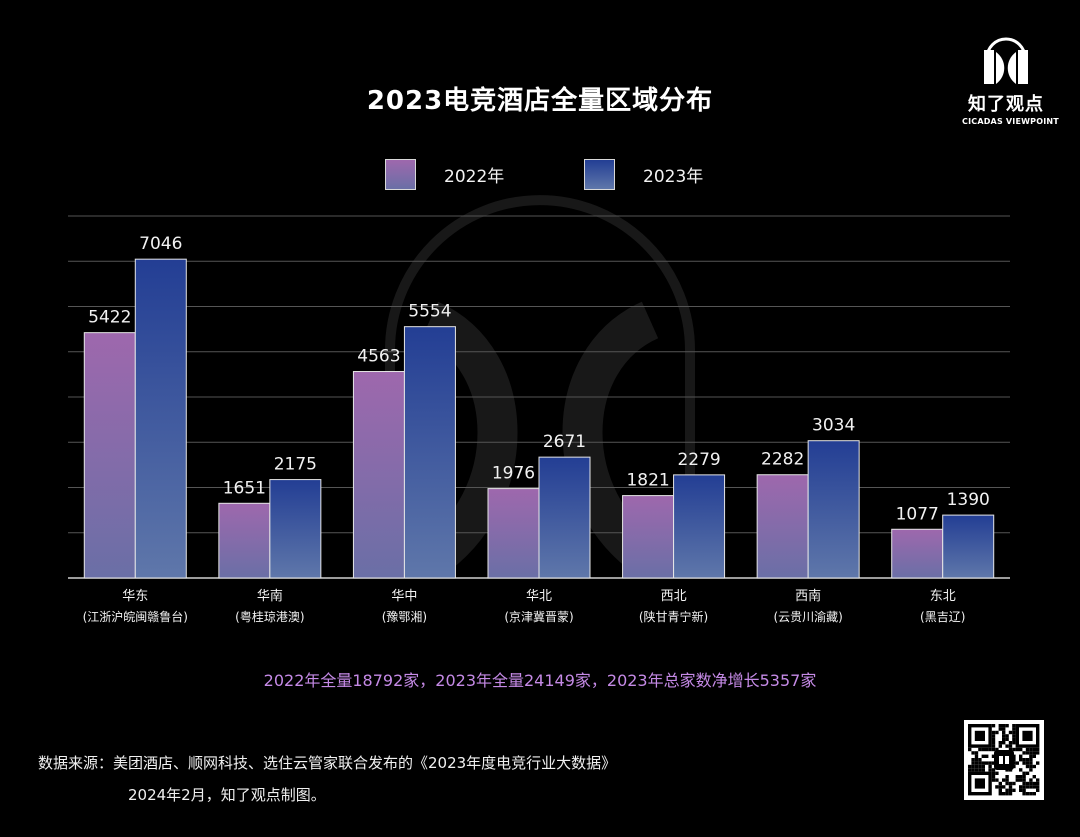  What do you see at coordinates (647, 481) in the screenshot?
I see `data-label: 1821` at bounding box center [647, 481].